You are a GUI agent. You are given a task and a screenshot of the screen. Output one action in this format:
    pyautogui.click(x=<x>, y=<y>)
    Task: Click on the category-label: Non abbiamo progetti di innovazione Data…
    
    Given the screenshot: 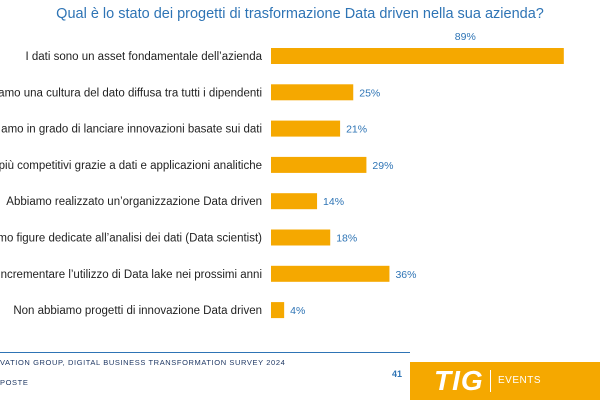 What is the action you would take?
    pyautogui.click(x=137, y=311)
    